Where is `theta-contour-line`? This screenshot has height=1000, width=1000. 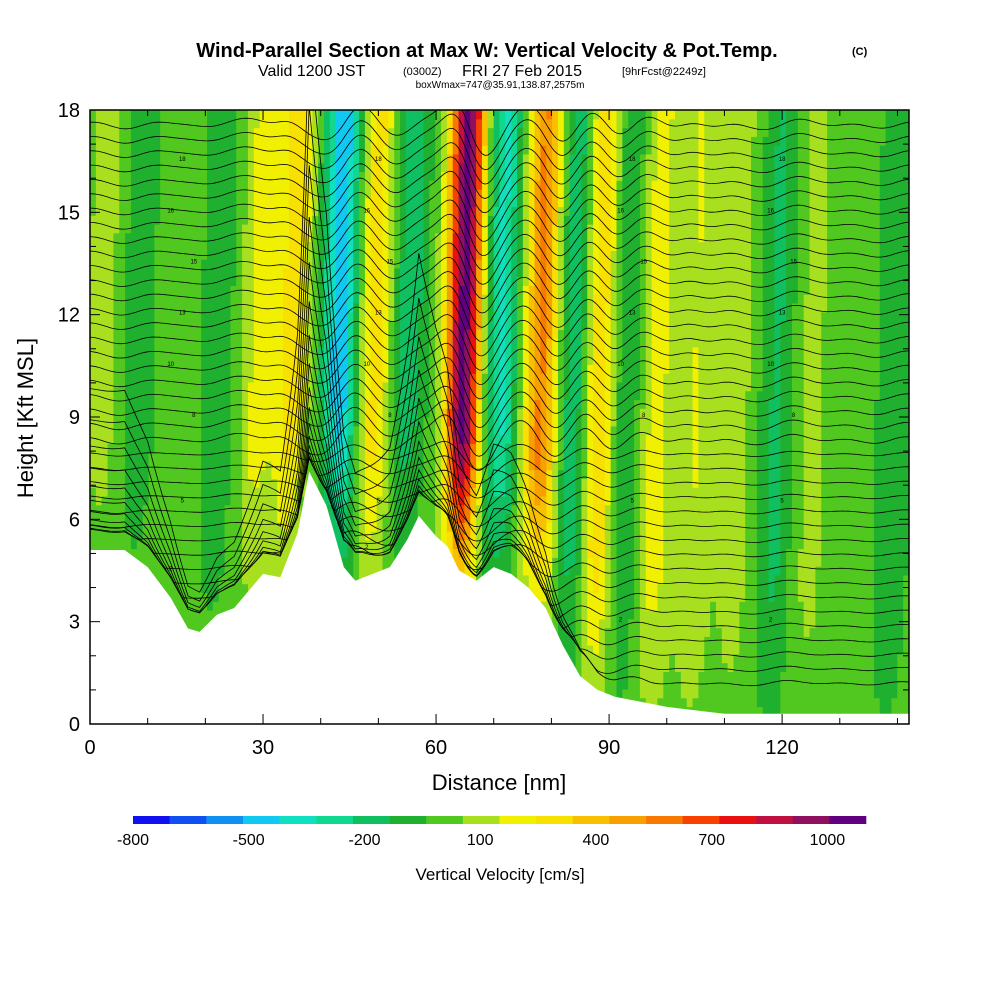 theta-contour-line is located at coordinates (499, 285).